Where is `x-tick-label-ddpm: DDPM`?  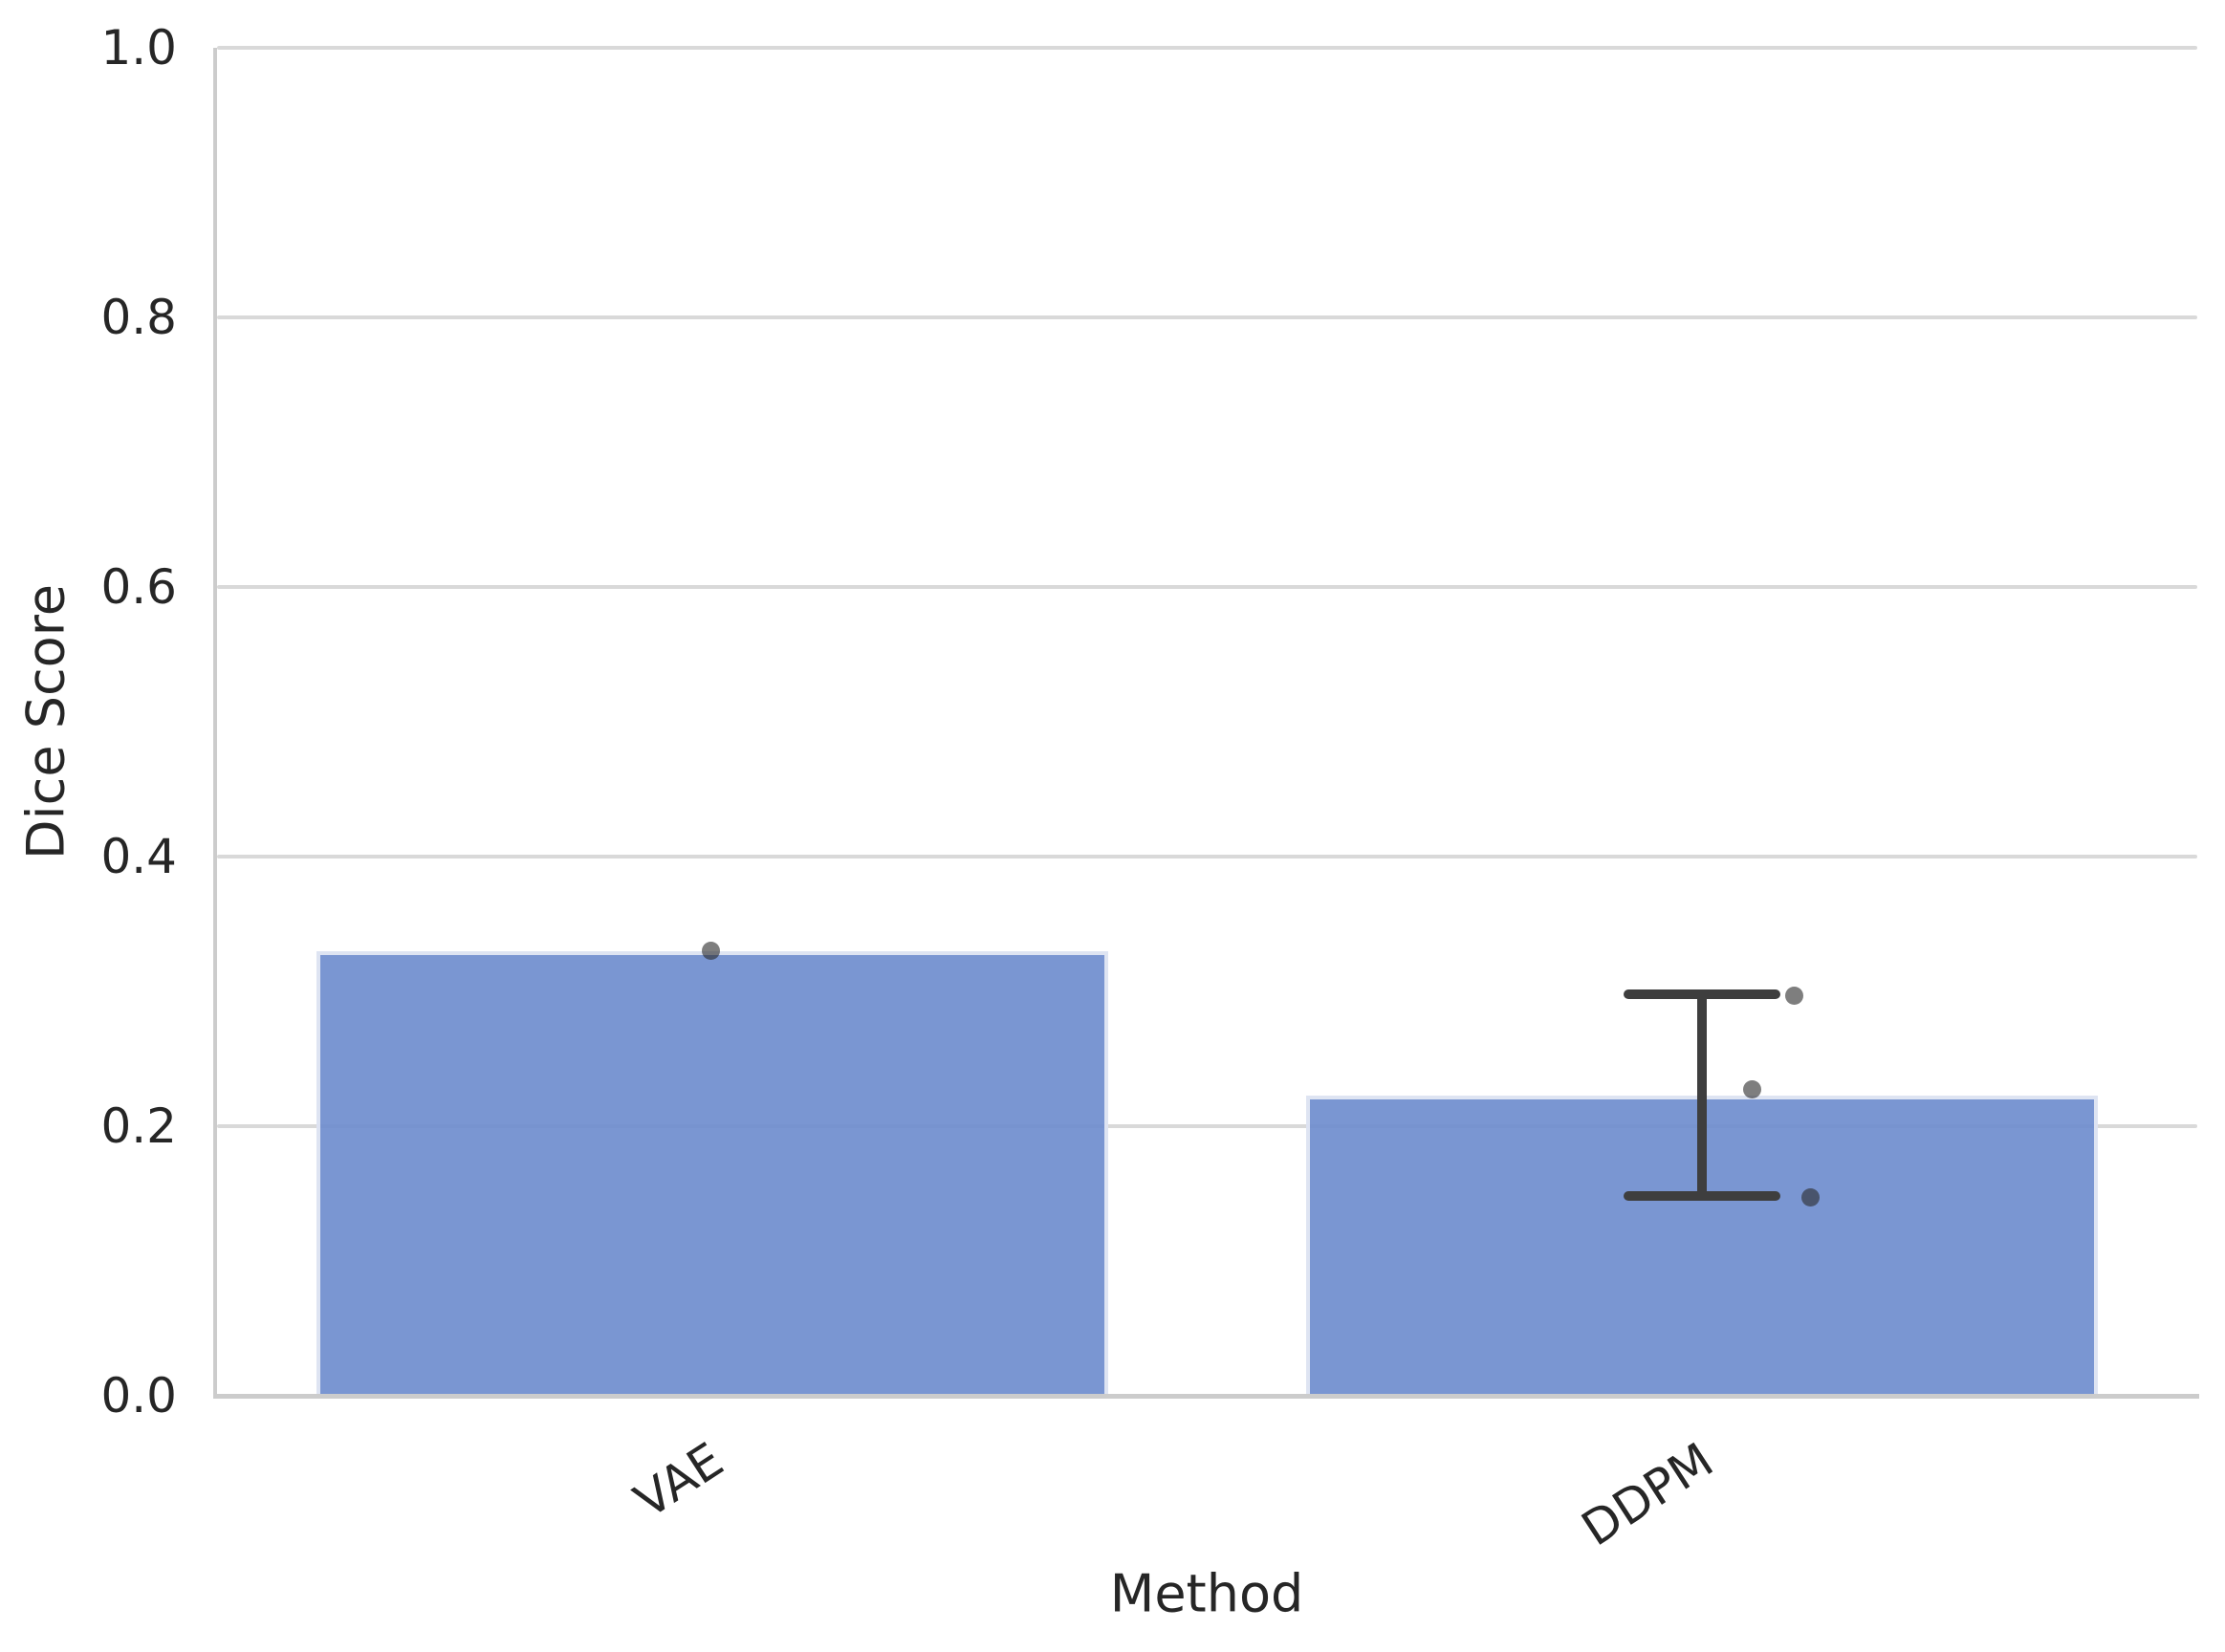 x-tick-label-ddpm: DDPM is located at coordinates (1647, 1494).